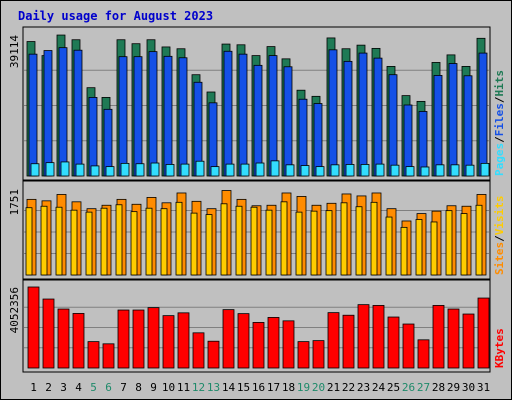 The image size is (512, 400). I want to click on legend-sites: Sites, so click(499, 258).